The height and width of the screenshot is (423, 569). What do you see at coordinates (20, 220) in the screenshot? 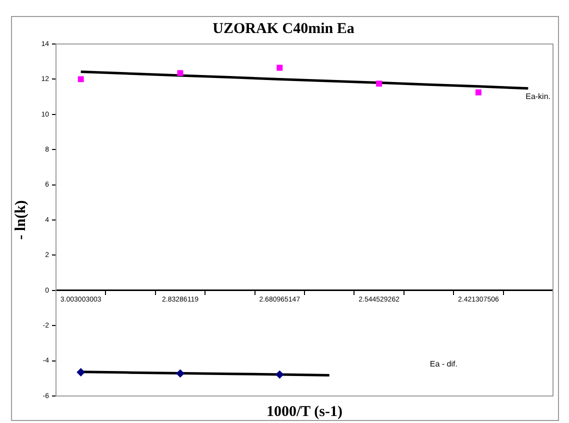
I see `y-axis-title: - ln(k)` at bounding box center [20, 220].